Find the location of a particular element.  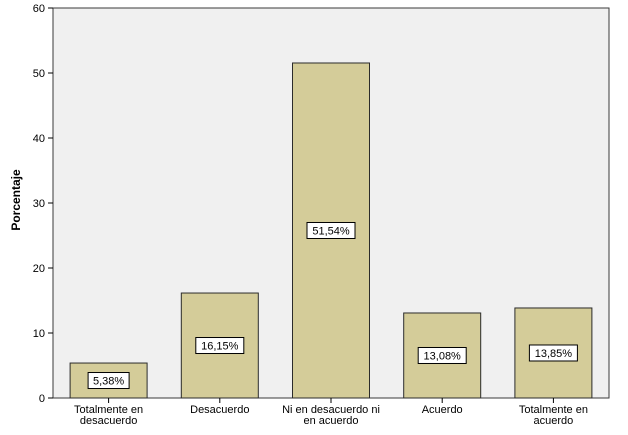

data-label: 5,38% is located at coordinates (108, 382).